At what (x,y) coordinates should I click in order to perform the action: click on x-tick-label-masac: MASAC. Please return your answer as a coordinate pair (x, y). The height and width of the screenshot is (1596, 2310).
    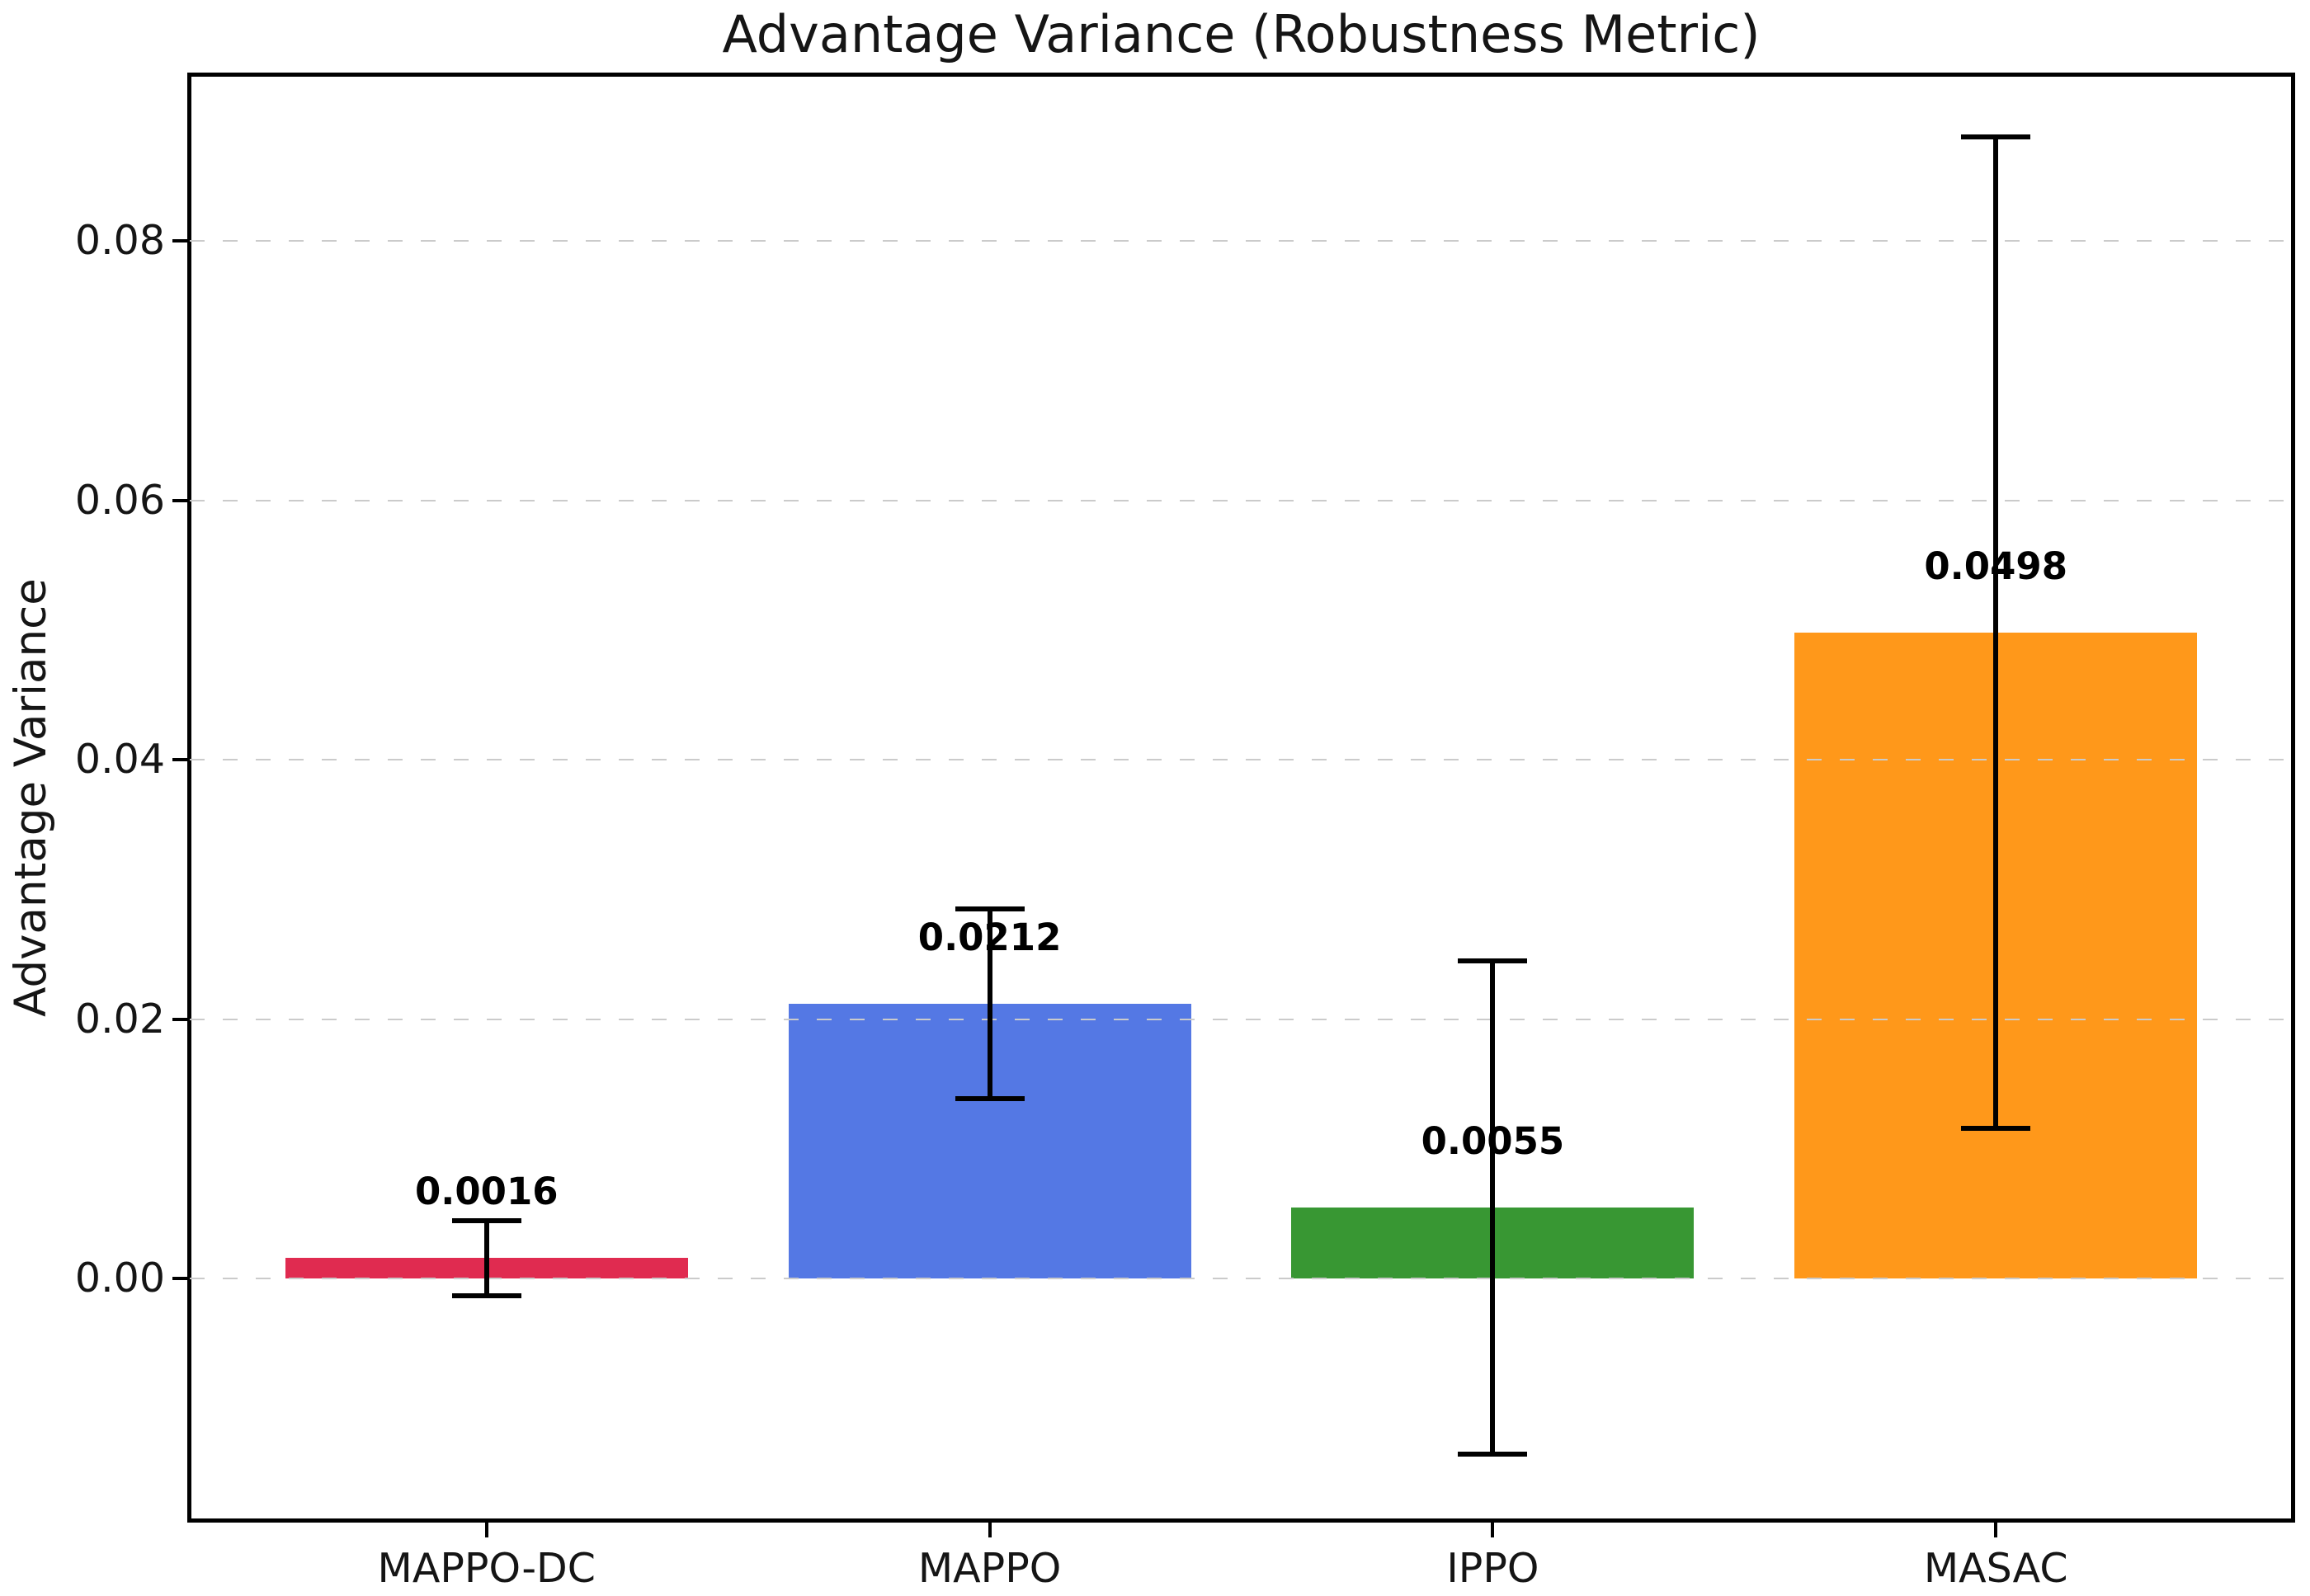
    Looking at the image, I should click on (1995, 1568).